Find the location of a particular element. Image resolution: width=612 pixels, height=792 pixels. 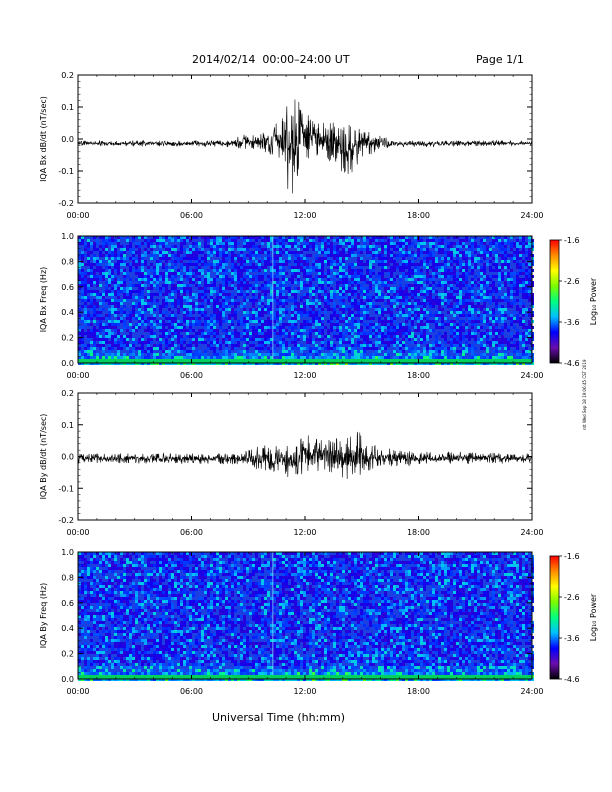

y-axis-label: IQA By dB/dt (nT/sec) is located at coordinates (43, 457).